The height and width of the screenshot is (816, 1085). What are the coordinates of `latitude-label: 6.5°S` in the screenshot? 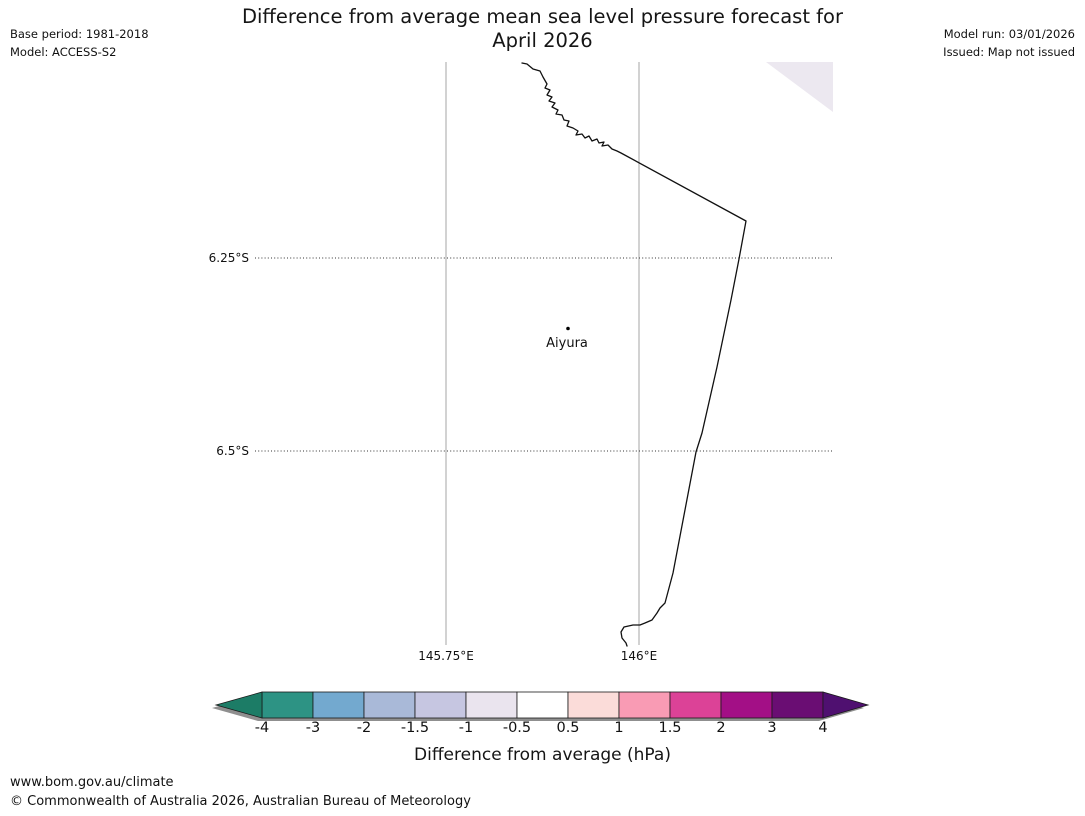 It's located at (232, 451).